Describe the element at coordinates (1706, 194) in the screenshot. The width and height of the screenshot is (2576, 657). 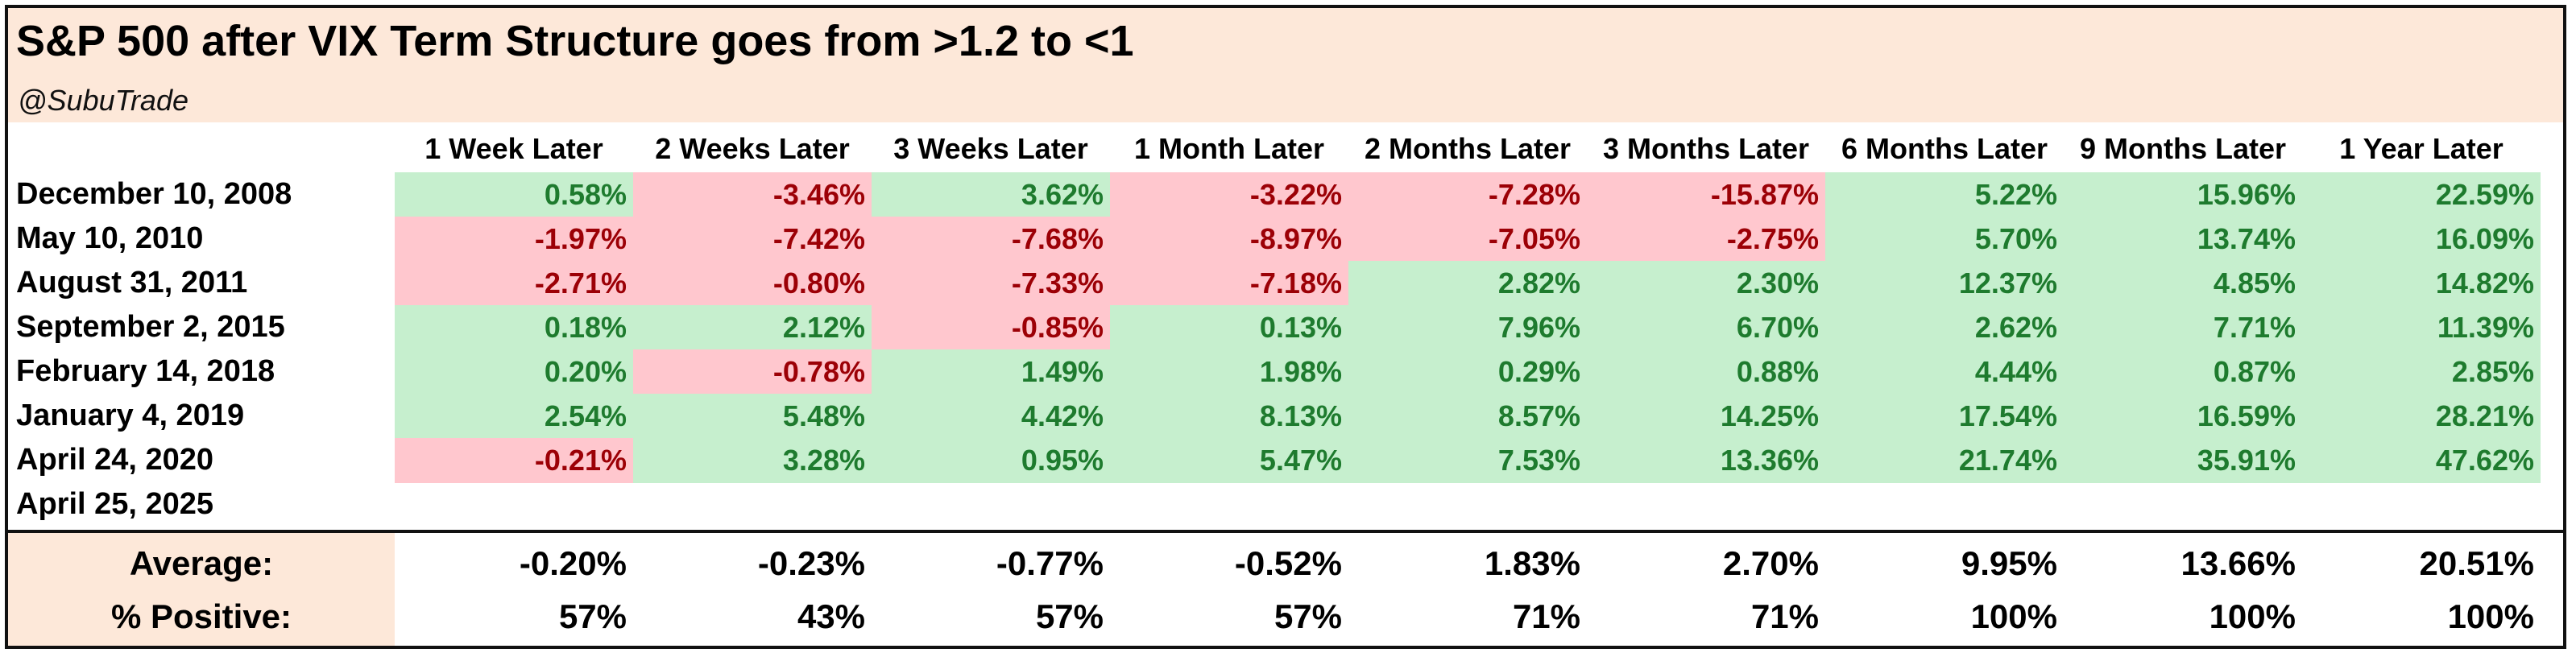
I see `table-cell: -15.87%` at that location.